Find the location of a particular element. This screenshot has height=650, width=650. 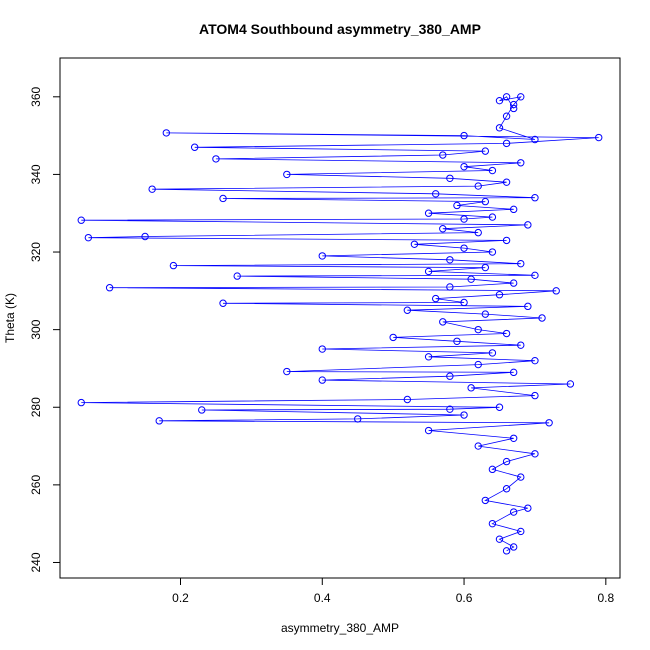

x-tick-label-3: 0.8 is located at coordinates (605, 598).